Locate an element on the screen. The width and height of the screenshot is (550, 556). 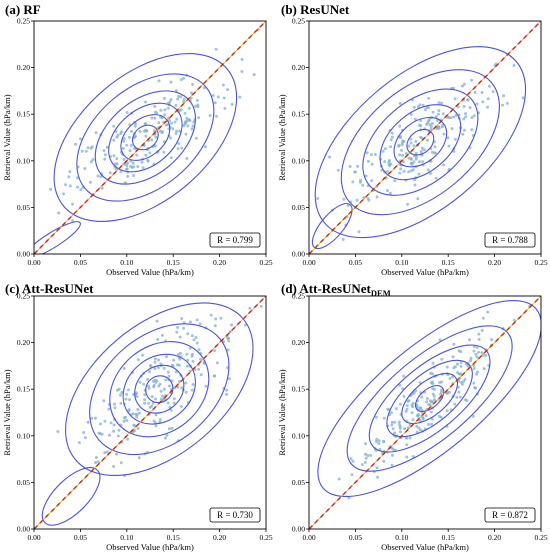
x-tick-label: 0.25 is located at coordinates (265, 537).